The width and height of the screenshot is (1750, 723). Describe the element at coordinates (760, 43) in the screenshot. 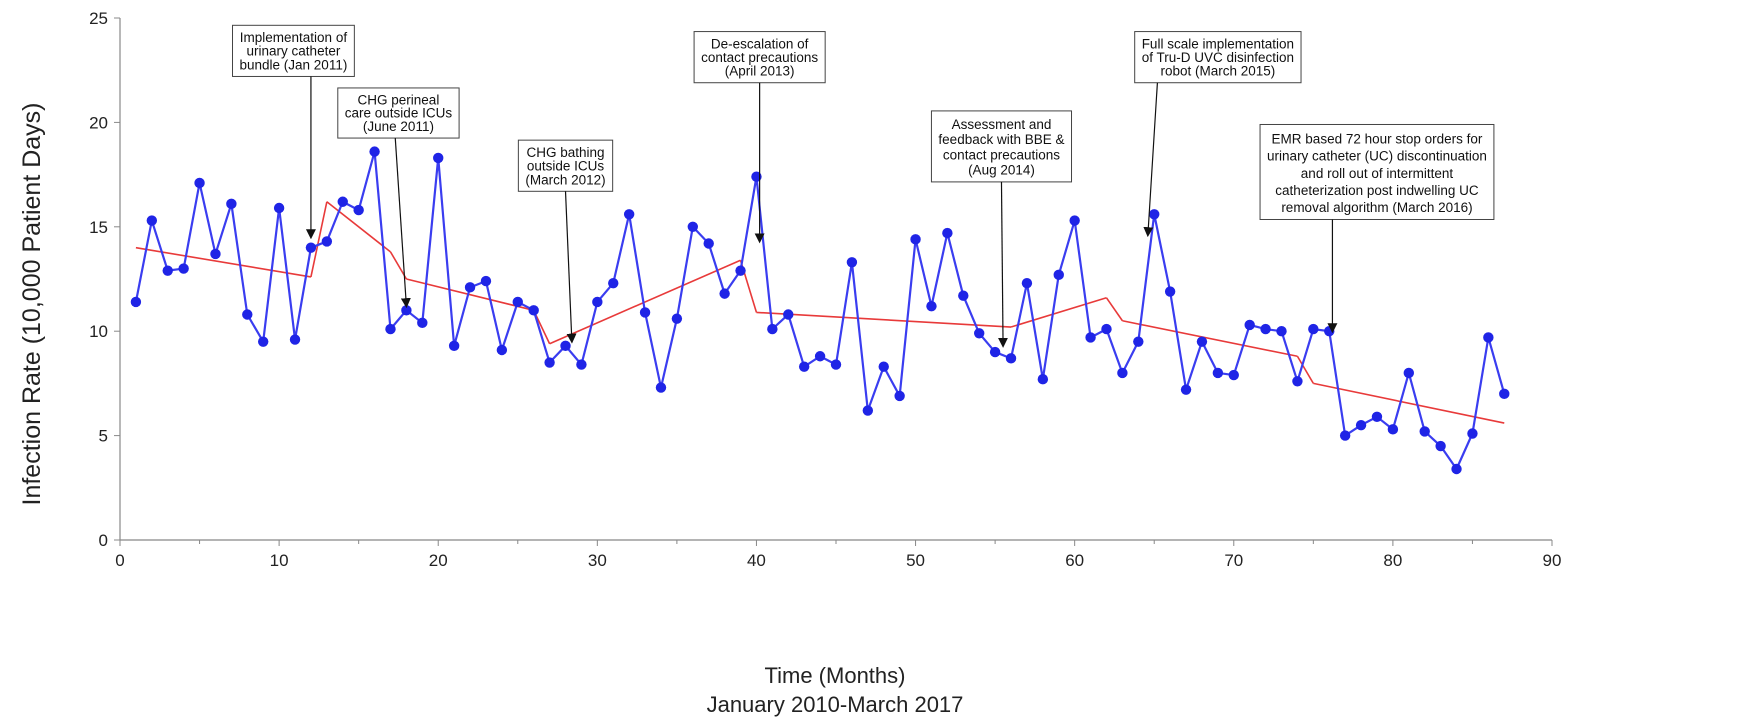

I see `annotation-line: De-escalation of` at that location.